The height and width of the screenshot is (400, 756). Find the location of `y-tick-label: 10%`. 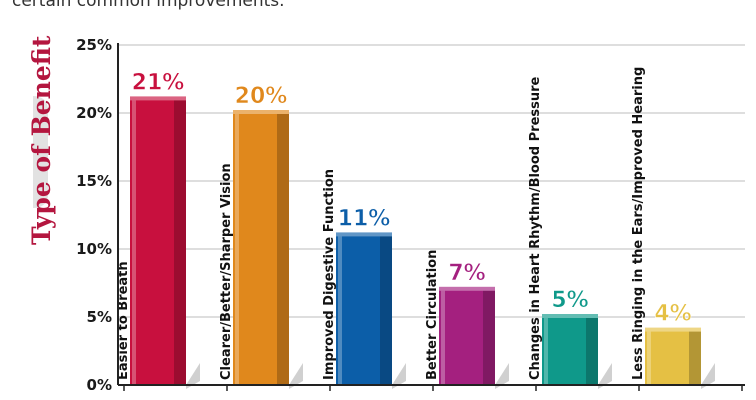

y-tick-label: 10% is located at coordinates (94, 249).